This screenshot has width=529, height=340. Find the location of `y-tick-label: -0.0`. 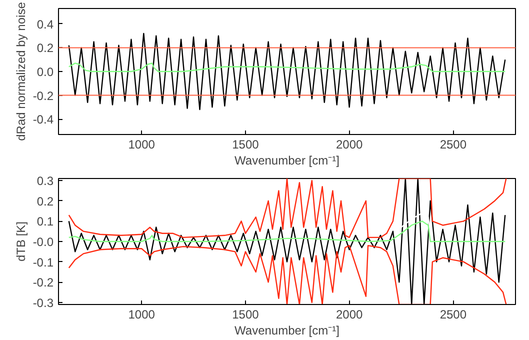

y-tick-label: -0.0 is located at coordinates (43, 242).